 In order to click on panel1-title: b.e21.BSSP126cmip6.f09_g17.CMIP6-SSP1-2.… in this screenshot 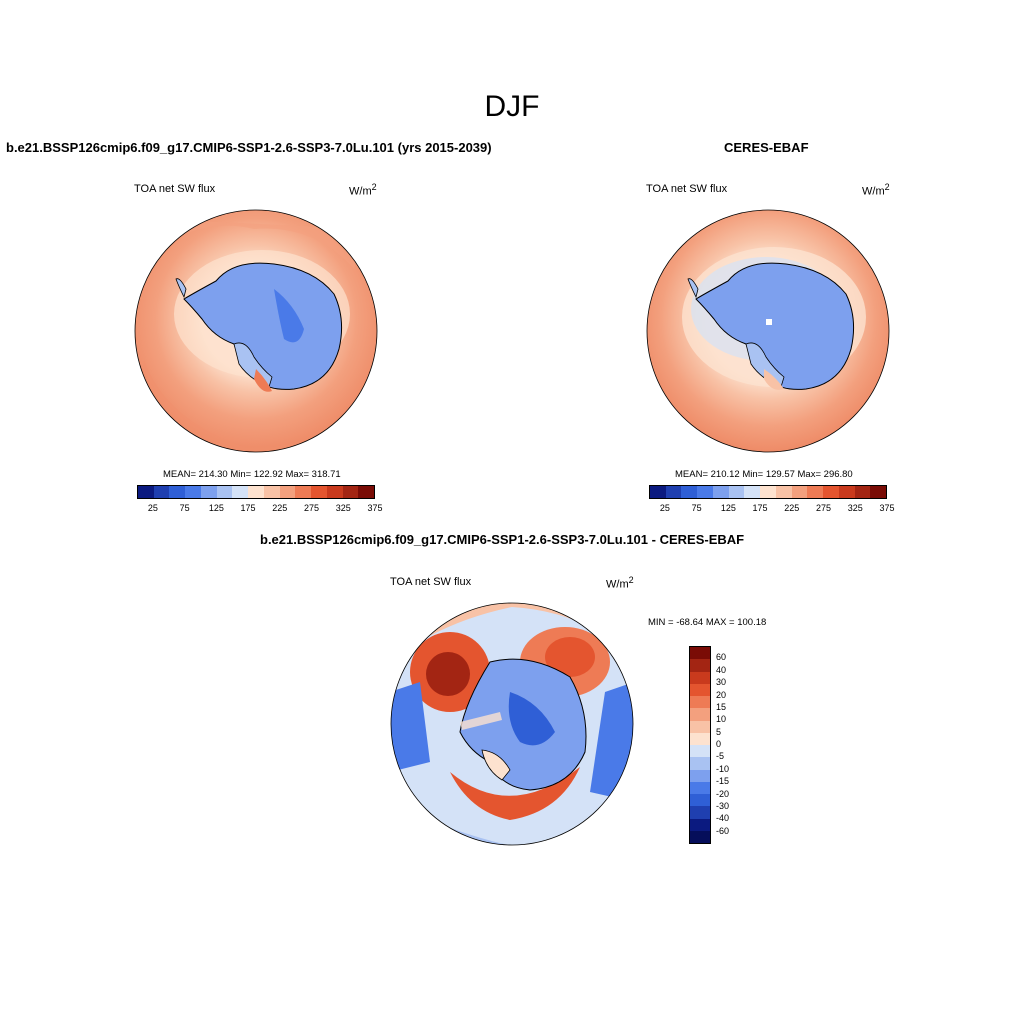, I will do `click(249, 147)`.